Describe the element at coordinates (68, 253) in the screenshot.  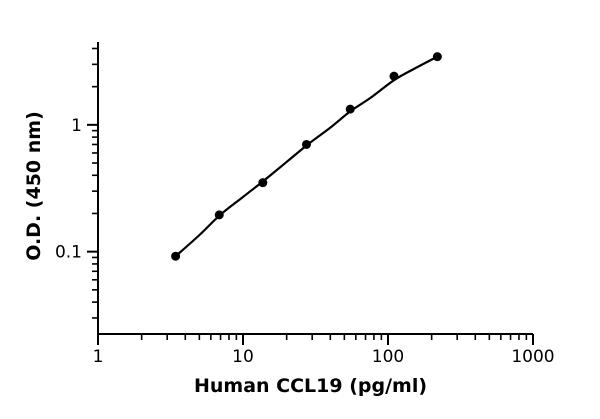
I see `y-tick-label: 0.1` at that location.